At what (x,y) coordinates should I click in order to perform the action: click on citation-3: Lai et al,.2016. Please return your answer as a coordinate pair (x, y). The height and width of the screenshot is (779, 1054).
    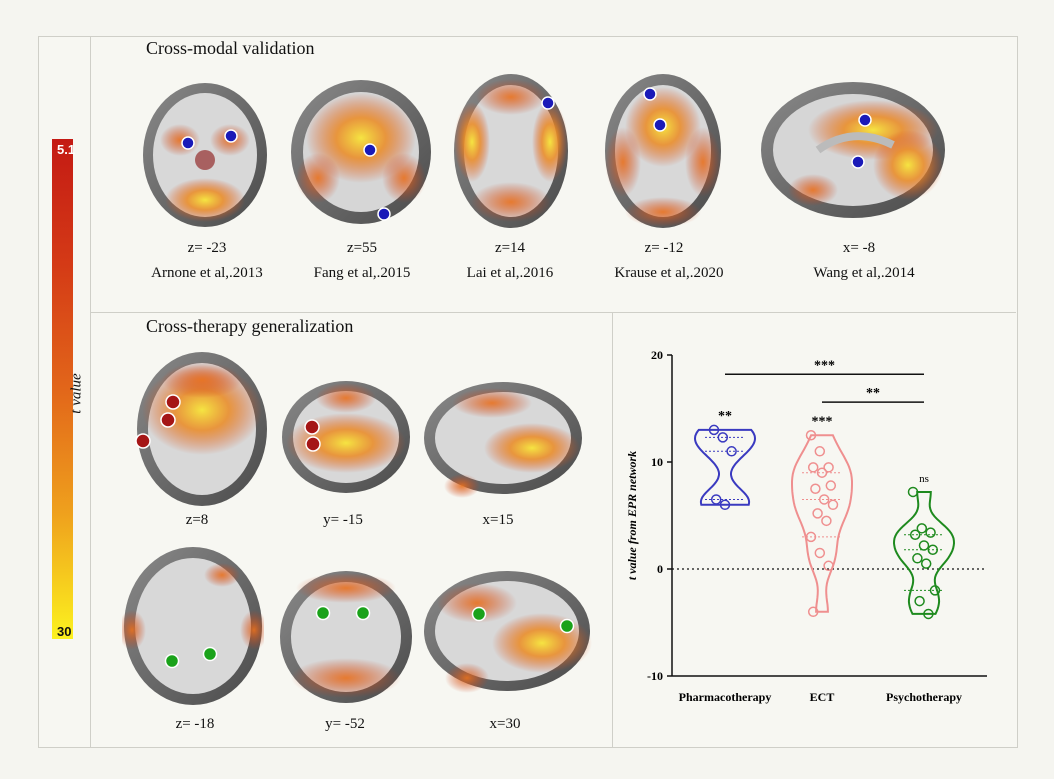
    Looking at the image, I should click on (510, 273).